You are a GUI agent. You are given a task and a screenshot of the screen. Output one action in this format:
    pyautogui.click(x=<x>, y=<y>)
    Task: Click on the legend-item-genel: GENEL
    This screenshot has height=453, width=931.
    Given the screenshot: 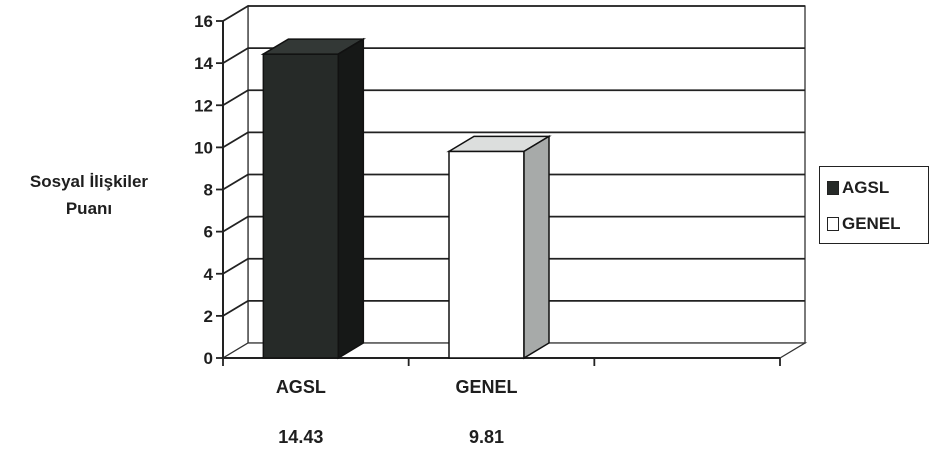 What is the action you would take?
    pyautogui.click(x=864, y=224)
    